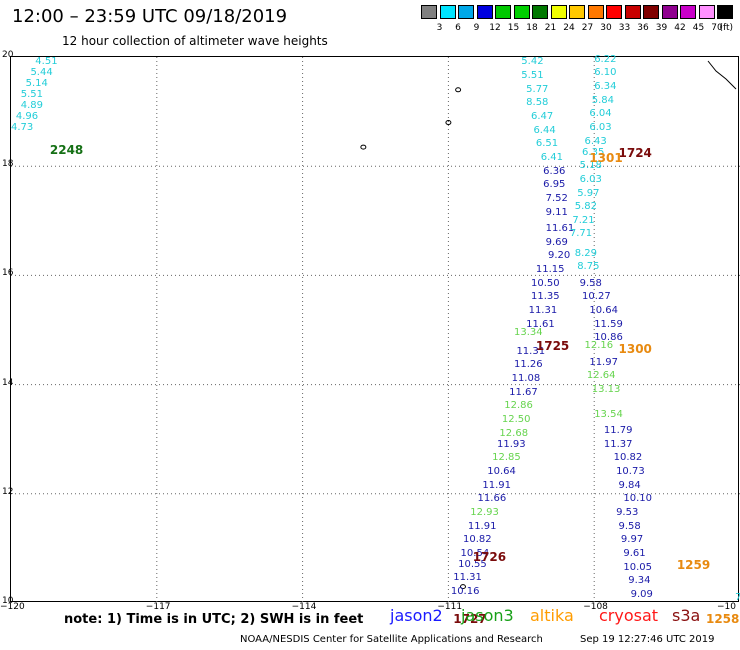 The image size is (740, 650). What do you see at coordinates (528, 332) in the screenshot?
I see `wave-height-label: 13.34` at bounding box center [528, 332].